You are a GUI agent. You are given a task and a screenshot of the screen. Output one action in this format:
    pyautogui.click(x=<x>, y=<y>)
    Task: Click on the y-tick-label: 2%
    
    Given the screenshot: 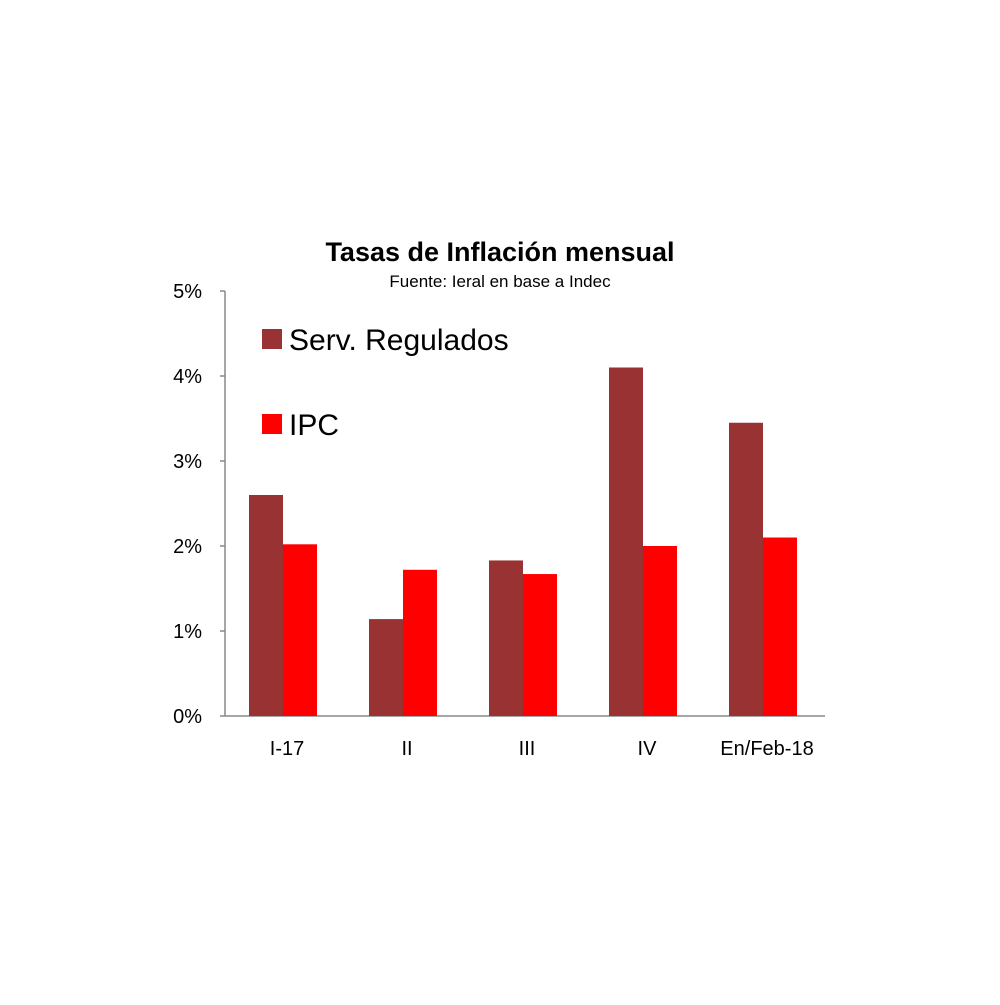 What is the action you would take?
    pyautogui.click(x=187, y=547)
    